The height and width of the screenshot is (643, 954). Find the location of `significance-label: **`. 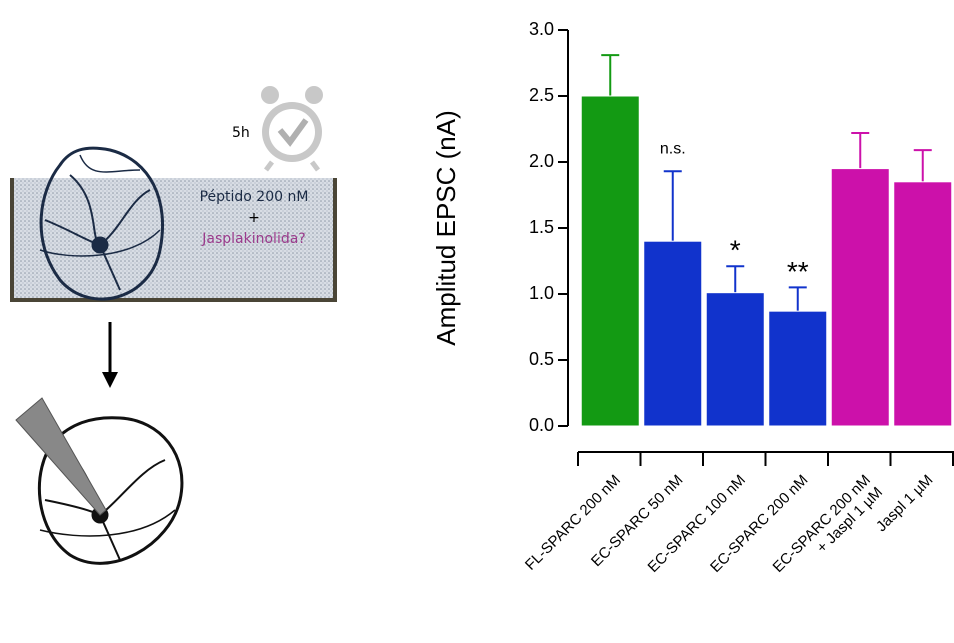

significance-label: ** is located at coordinates (798, 271).